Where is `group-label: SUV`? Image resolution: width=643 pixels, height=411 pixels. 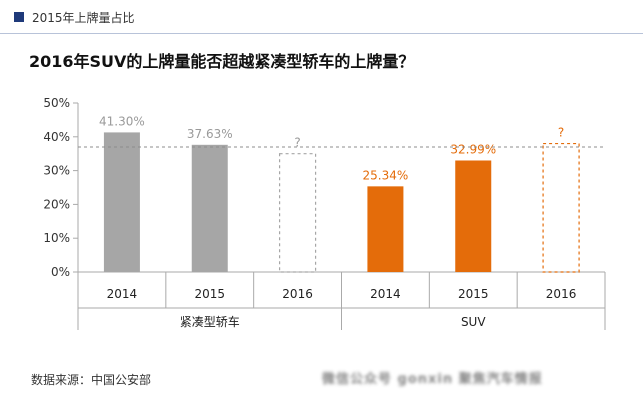
group-label: SUV is located at coordinates (473, 322).